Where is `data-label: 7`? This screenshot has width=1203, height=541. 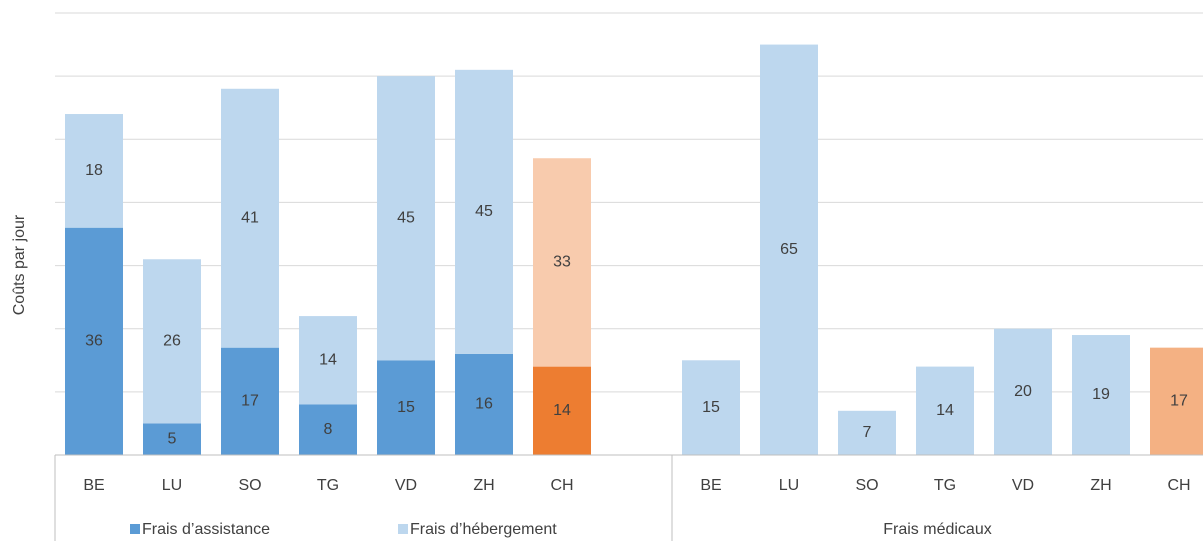
data-label: 7 is located at coordinates (867, 432).